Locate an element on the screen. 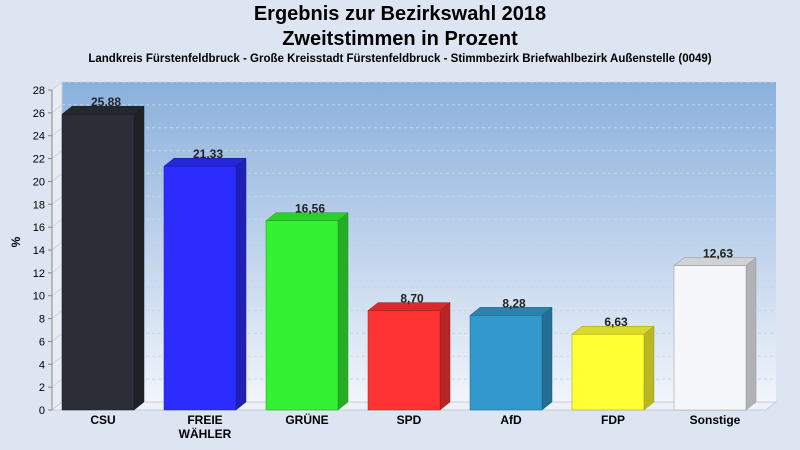 This screenshot has height=450, width=800. y-tick-label: 2 is located at coordinates (42, 388).